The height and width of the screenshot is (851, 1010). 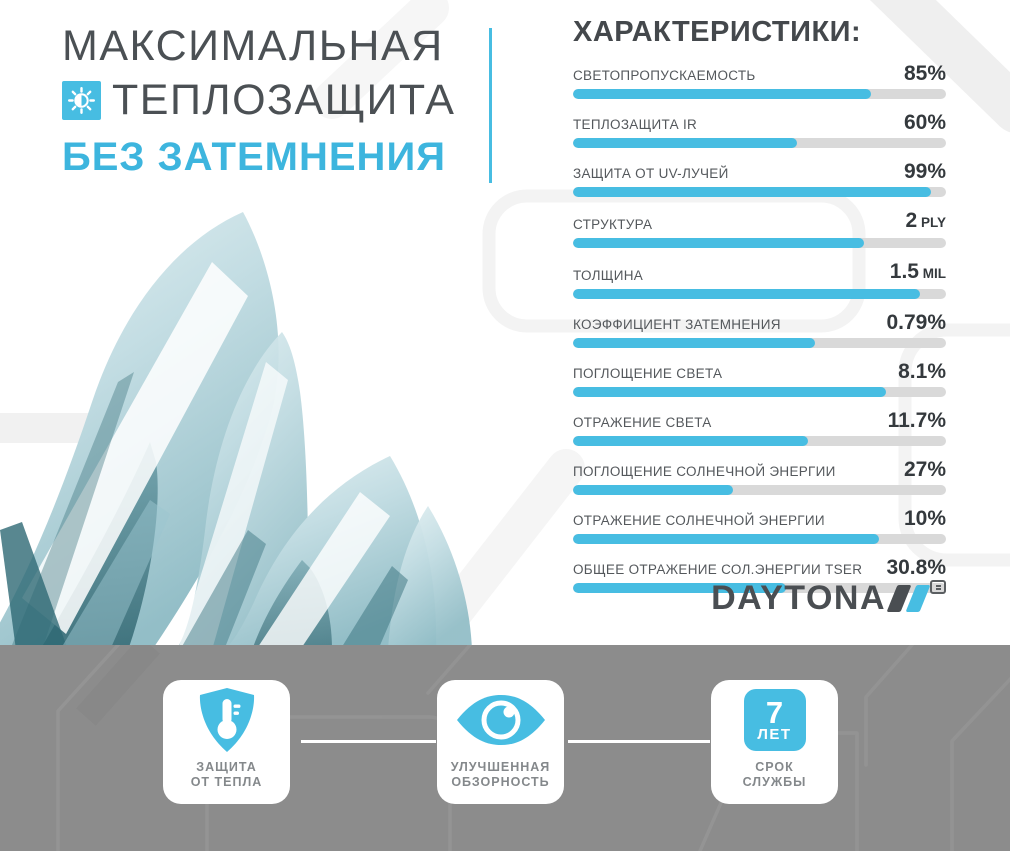 I want to click on characteristic-row: ОТРАЖЕНИЕ СВЕТА 11.7%, so click(x=759, y=427).